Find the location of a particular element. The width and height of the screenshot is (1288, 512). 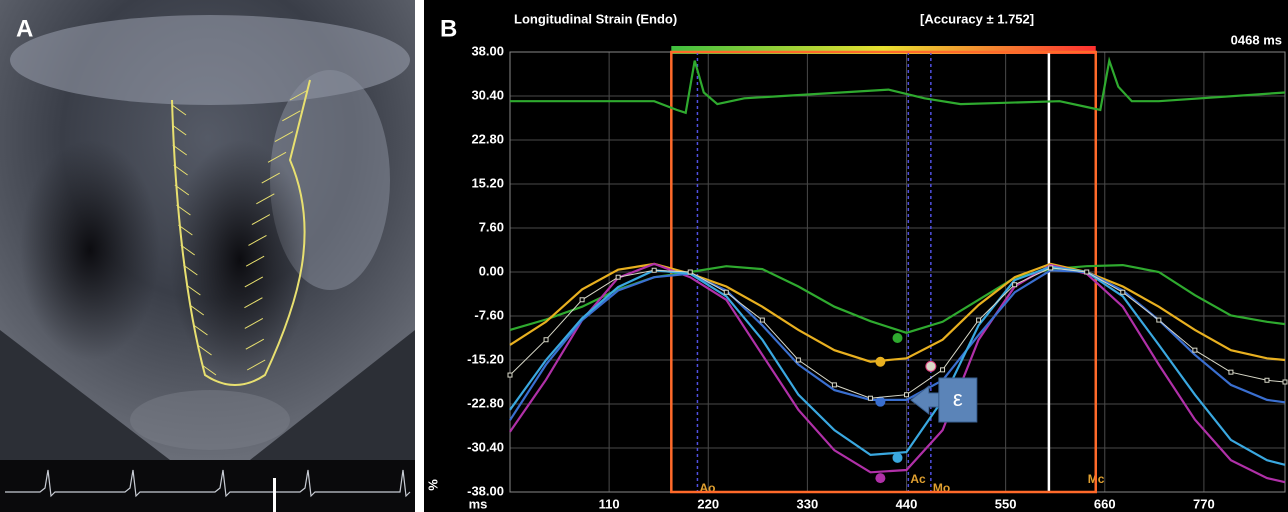

ecg-cursor is located at coordinates (274, 495).